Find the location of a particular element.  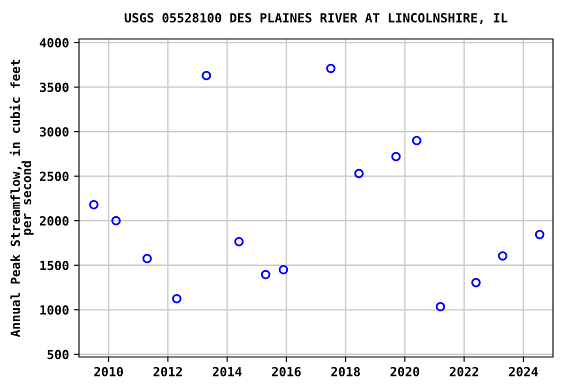

x-tick-label: 2010 is located at coordinates (108, 371).